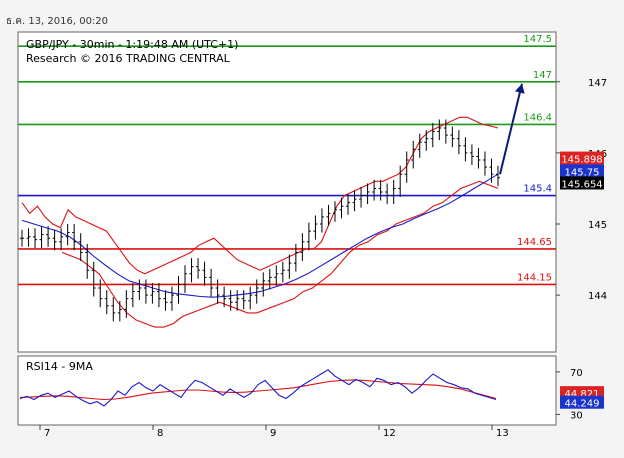  Describe the element at coordinates (534, 242) in the screenshot. I see `level-label: 144.65` at that location.